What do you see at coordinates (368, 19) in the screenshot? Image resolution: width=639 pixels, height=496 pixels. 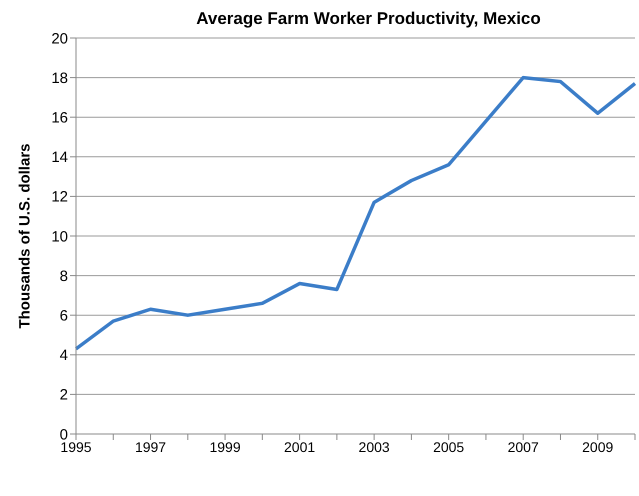 I see `chart-title: Average Farm Worker Productivity, Mexico` at bounding box center [368, 19].